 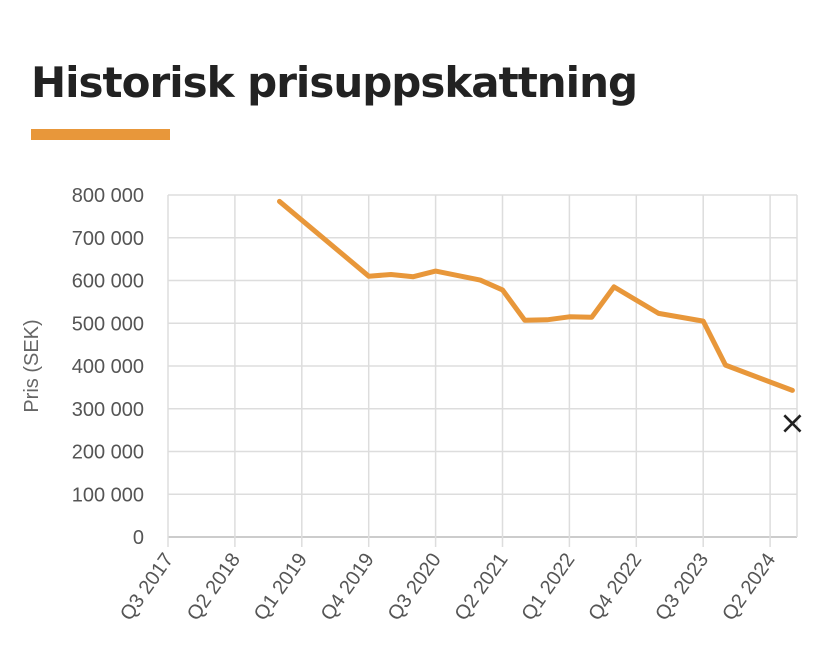 I want to click on page-title: Historisk prisuppskattning, so click(x=334, y=82).